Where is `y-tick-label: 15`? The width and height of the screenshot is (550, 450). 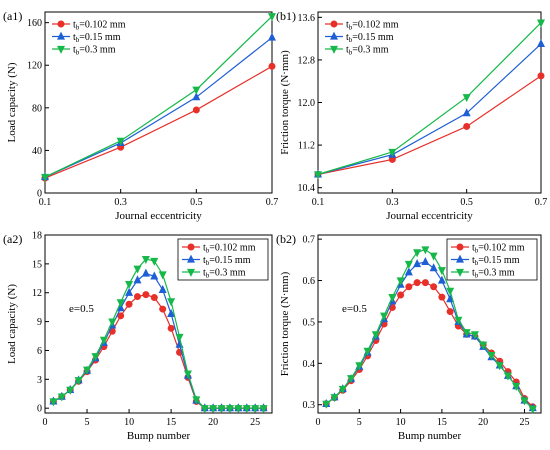
y-tick-label: 15 is located at coordinates (37, 264).